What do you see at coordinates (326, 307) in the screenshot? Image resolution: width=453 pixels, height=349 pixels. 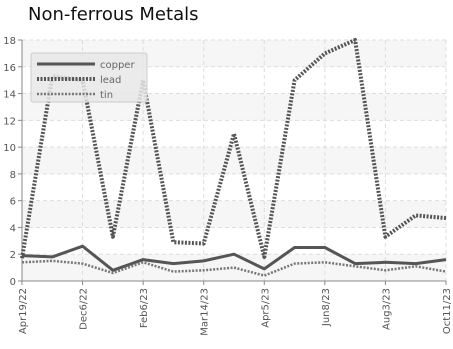 I see `x-tick-label: Jun8/23` at bounding box center [326, 307].